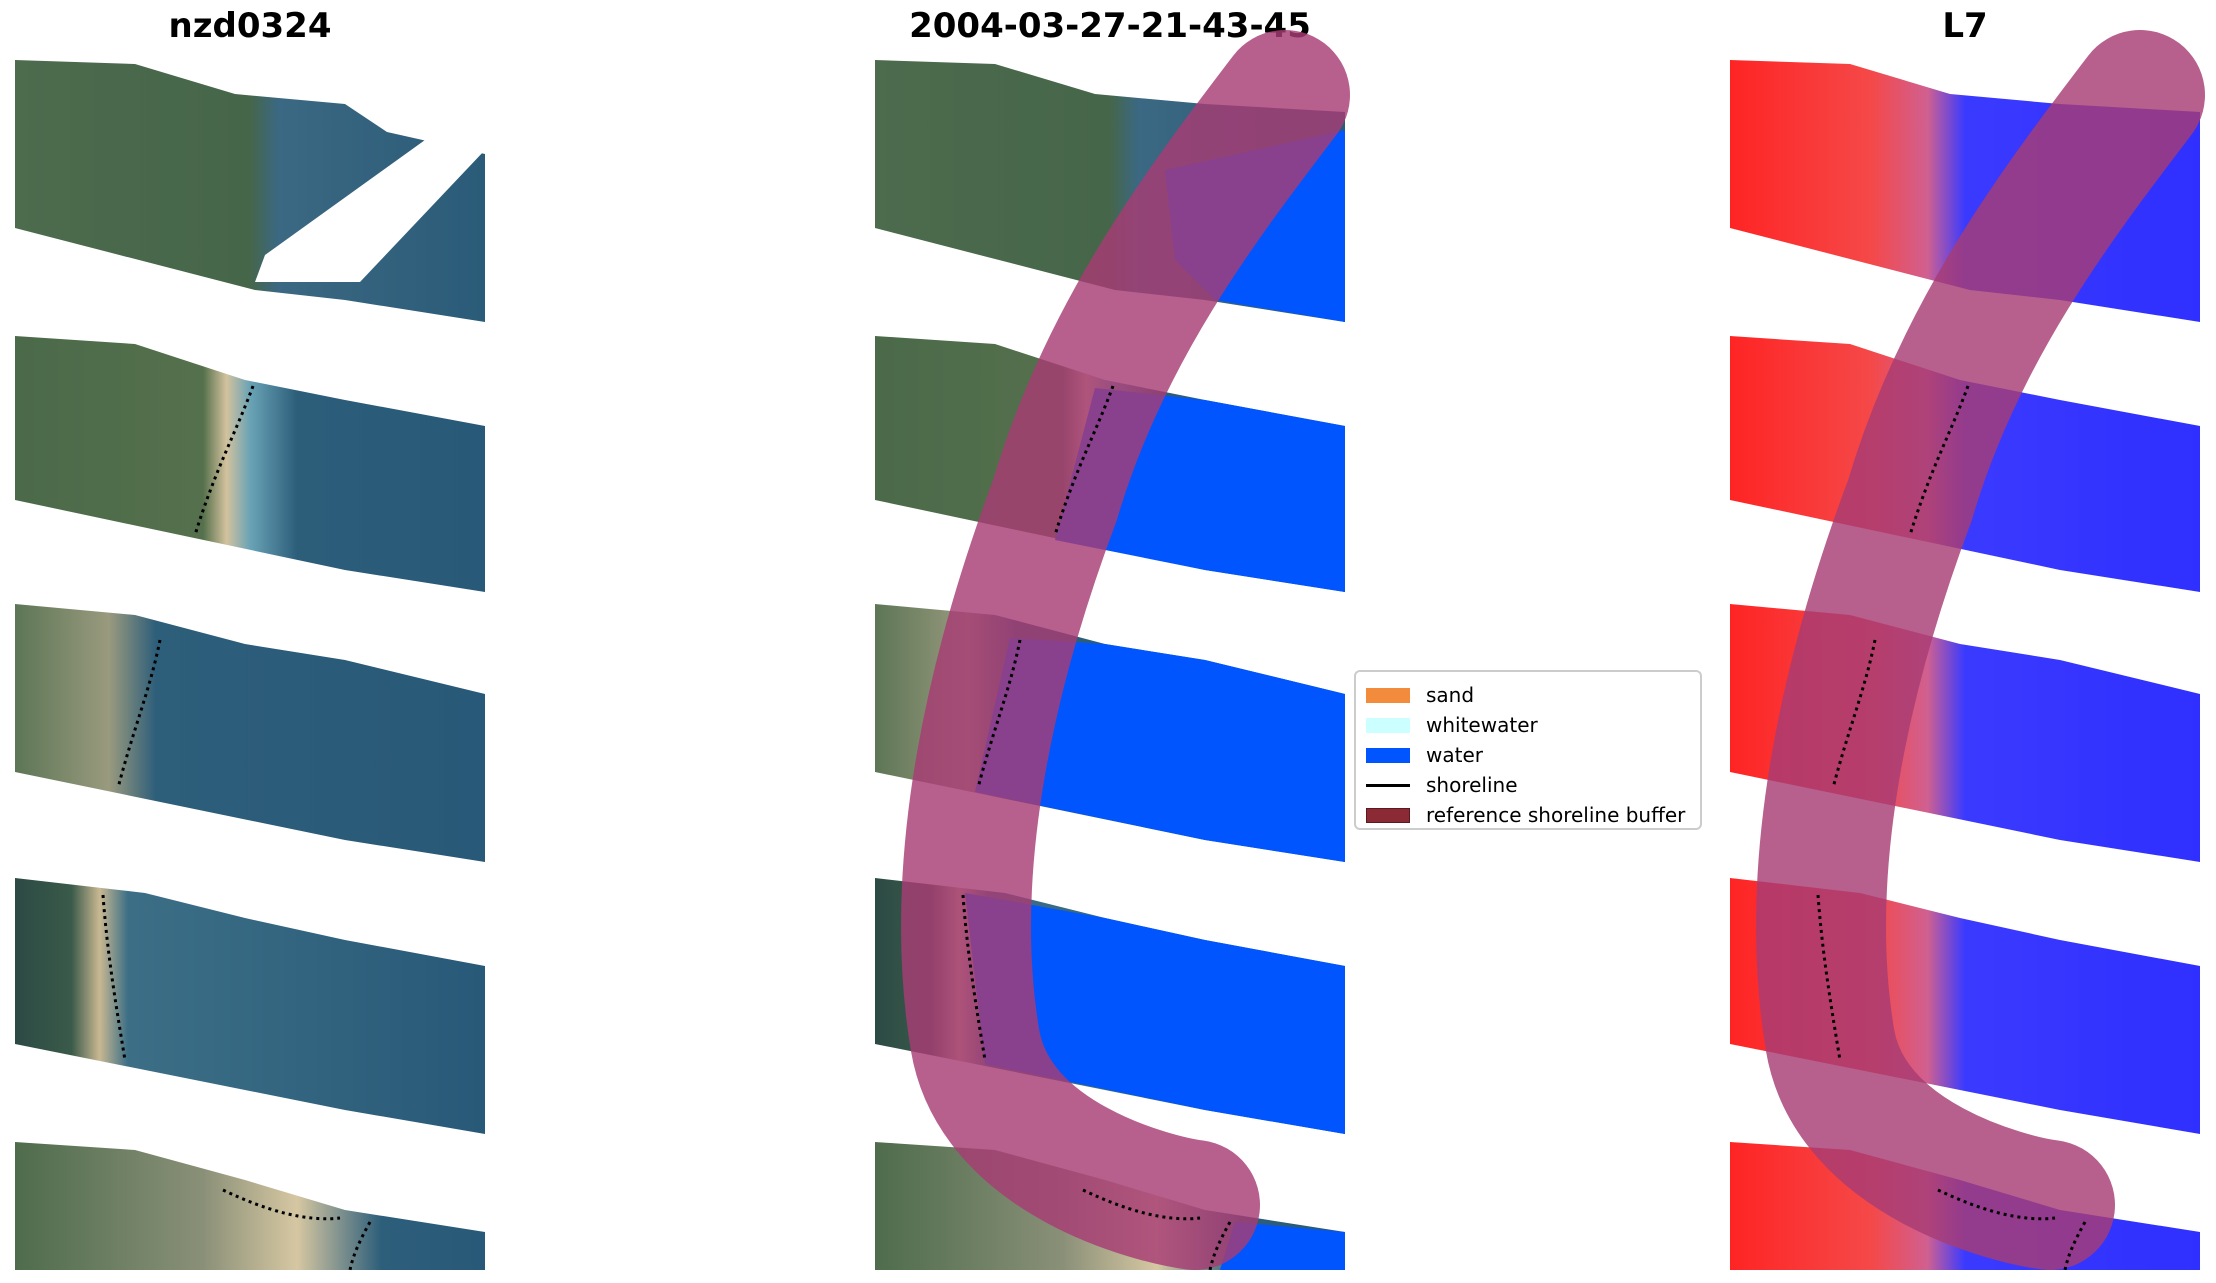 Image resolution: width=2216 pixels, height=1283 pixels. Describe the element at coordinates (370, 211) in the screenshot. I see `rgb-cloud-gap` at that location.